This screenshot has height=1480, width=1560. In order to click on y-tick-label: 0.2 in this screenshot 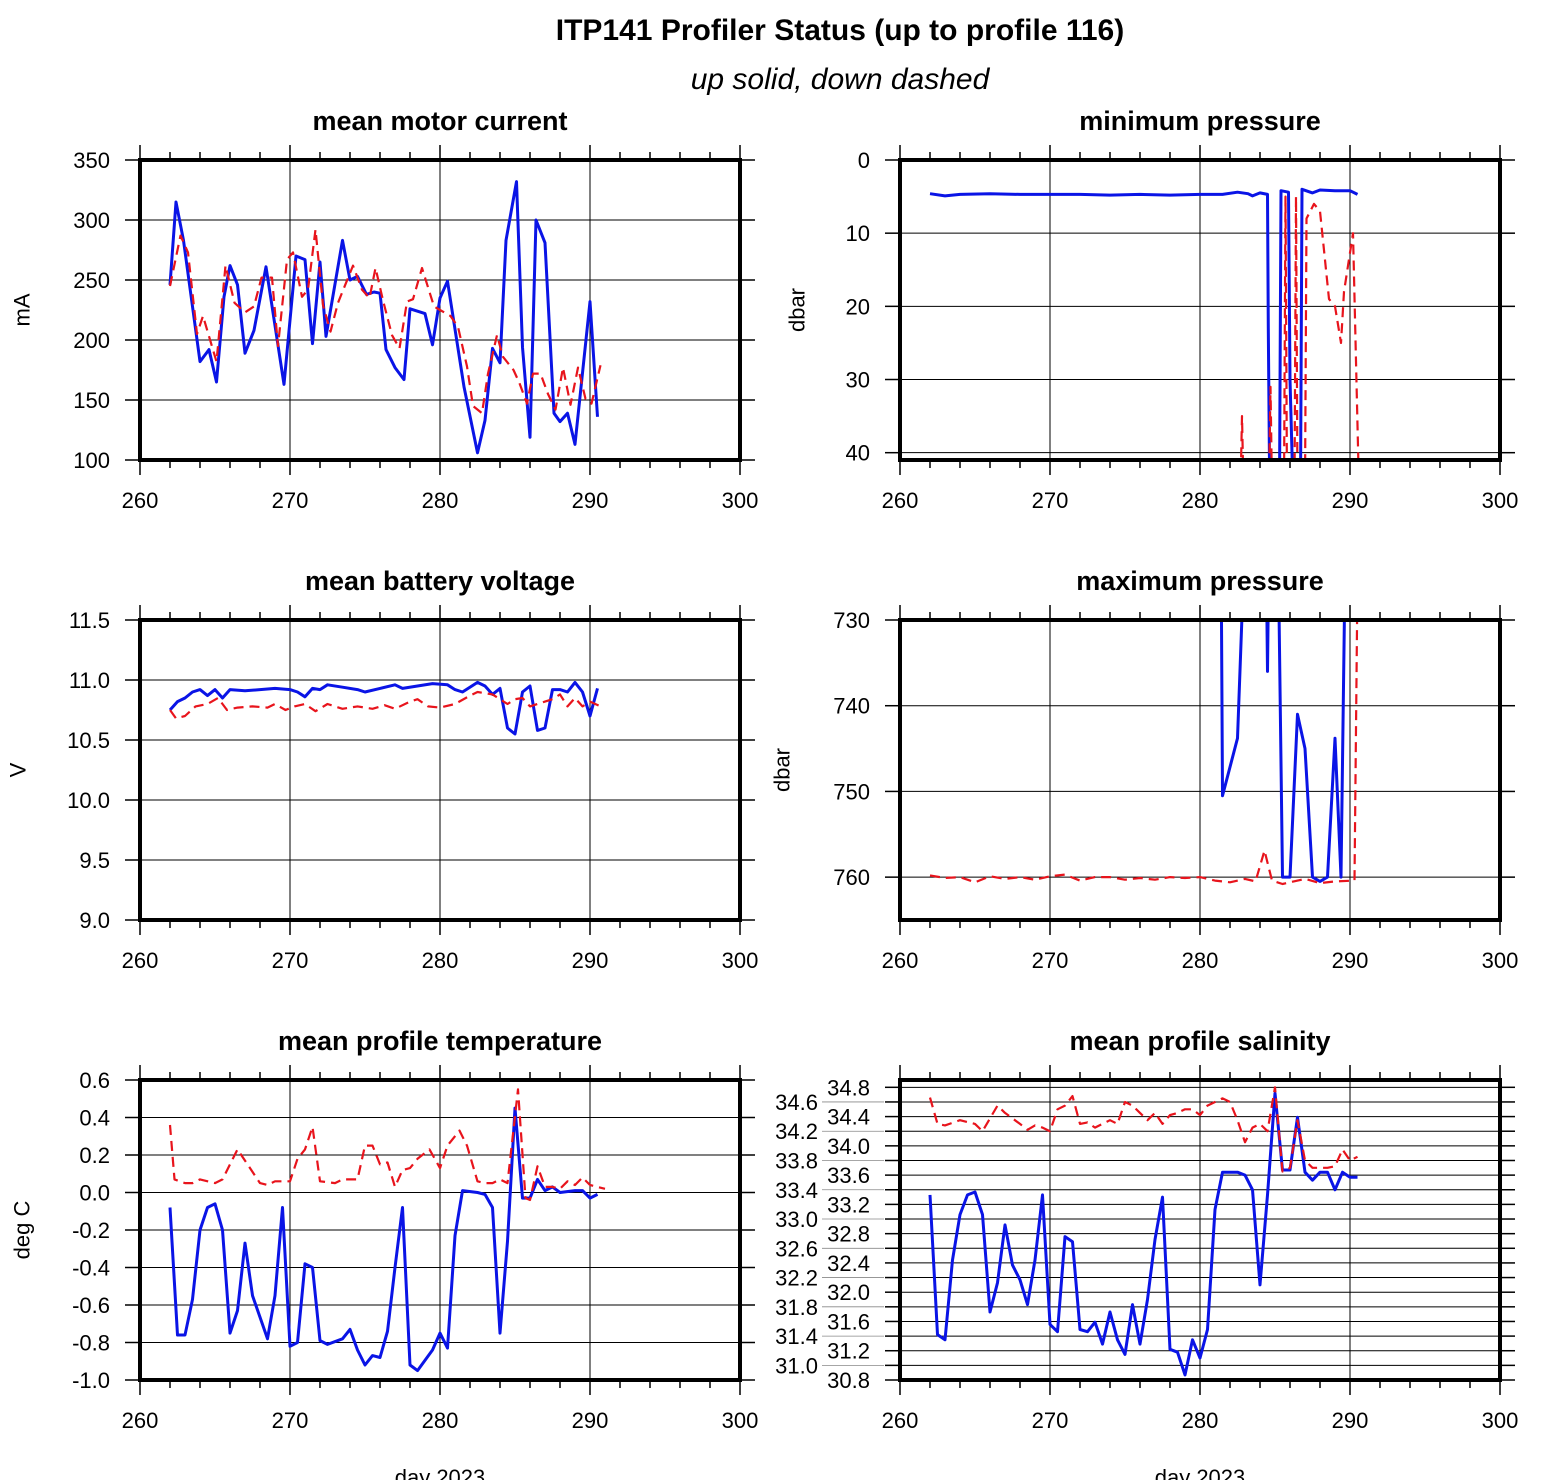, I will do `click(94, 1155)`.